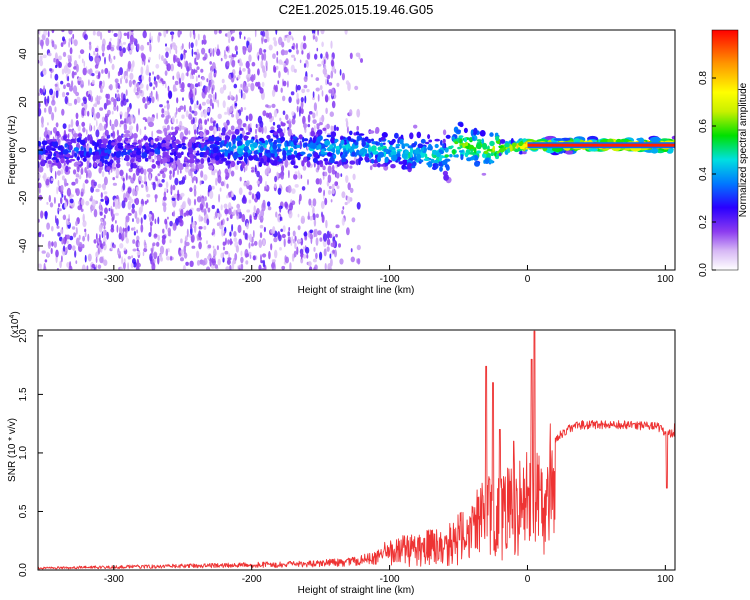  What do you see at coordinates (331, 201) in the screenshot?
I see `spectrogram-blob-1921` at bounding box center [331, 201].